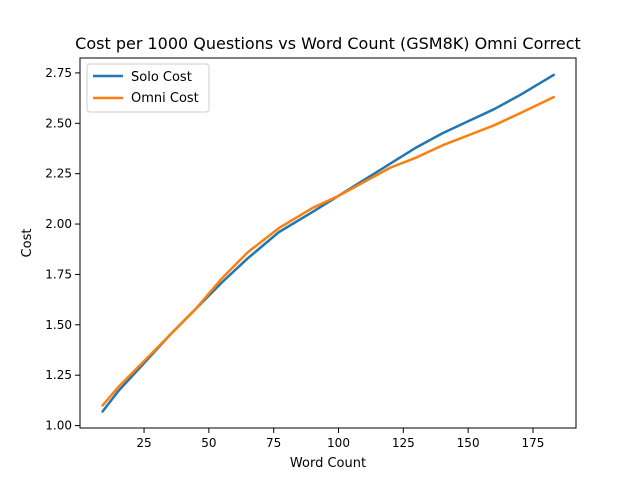  What do you see at coordinates (58, 123) in the screenshot?
I see `y-tick-label: 2.50` at bounding box center [58, 123].